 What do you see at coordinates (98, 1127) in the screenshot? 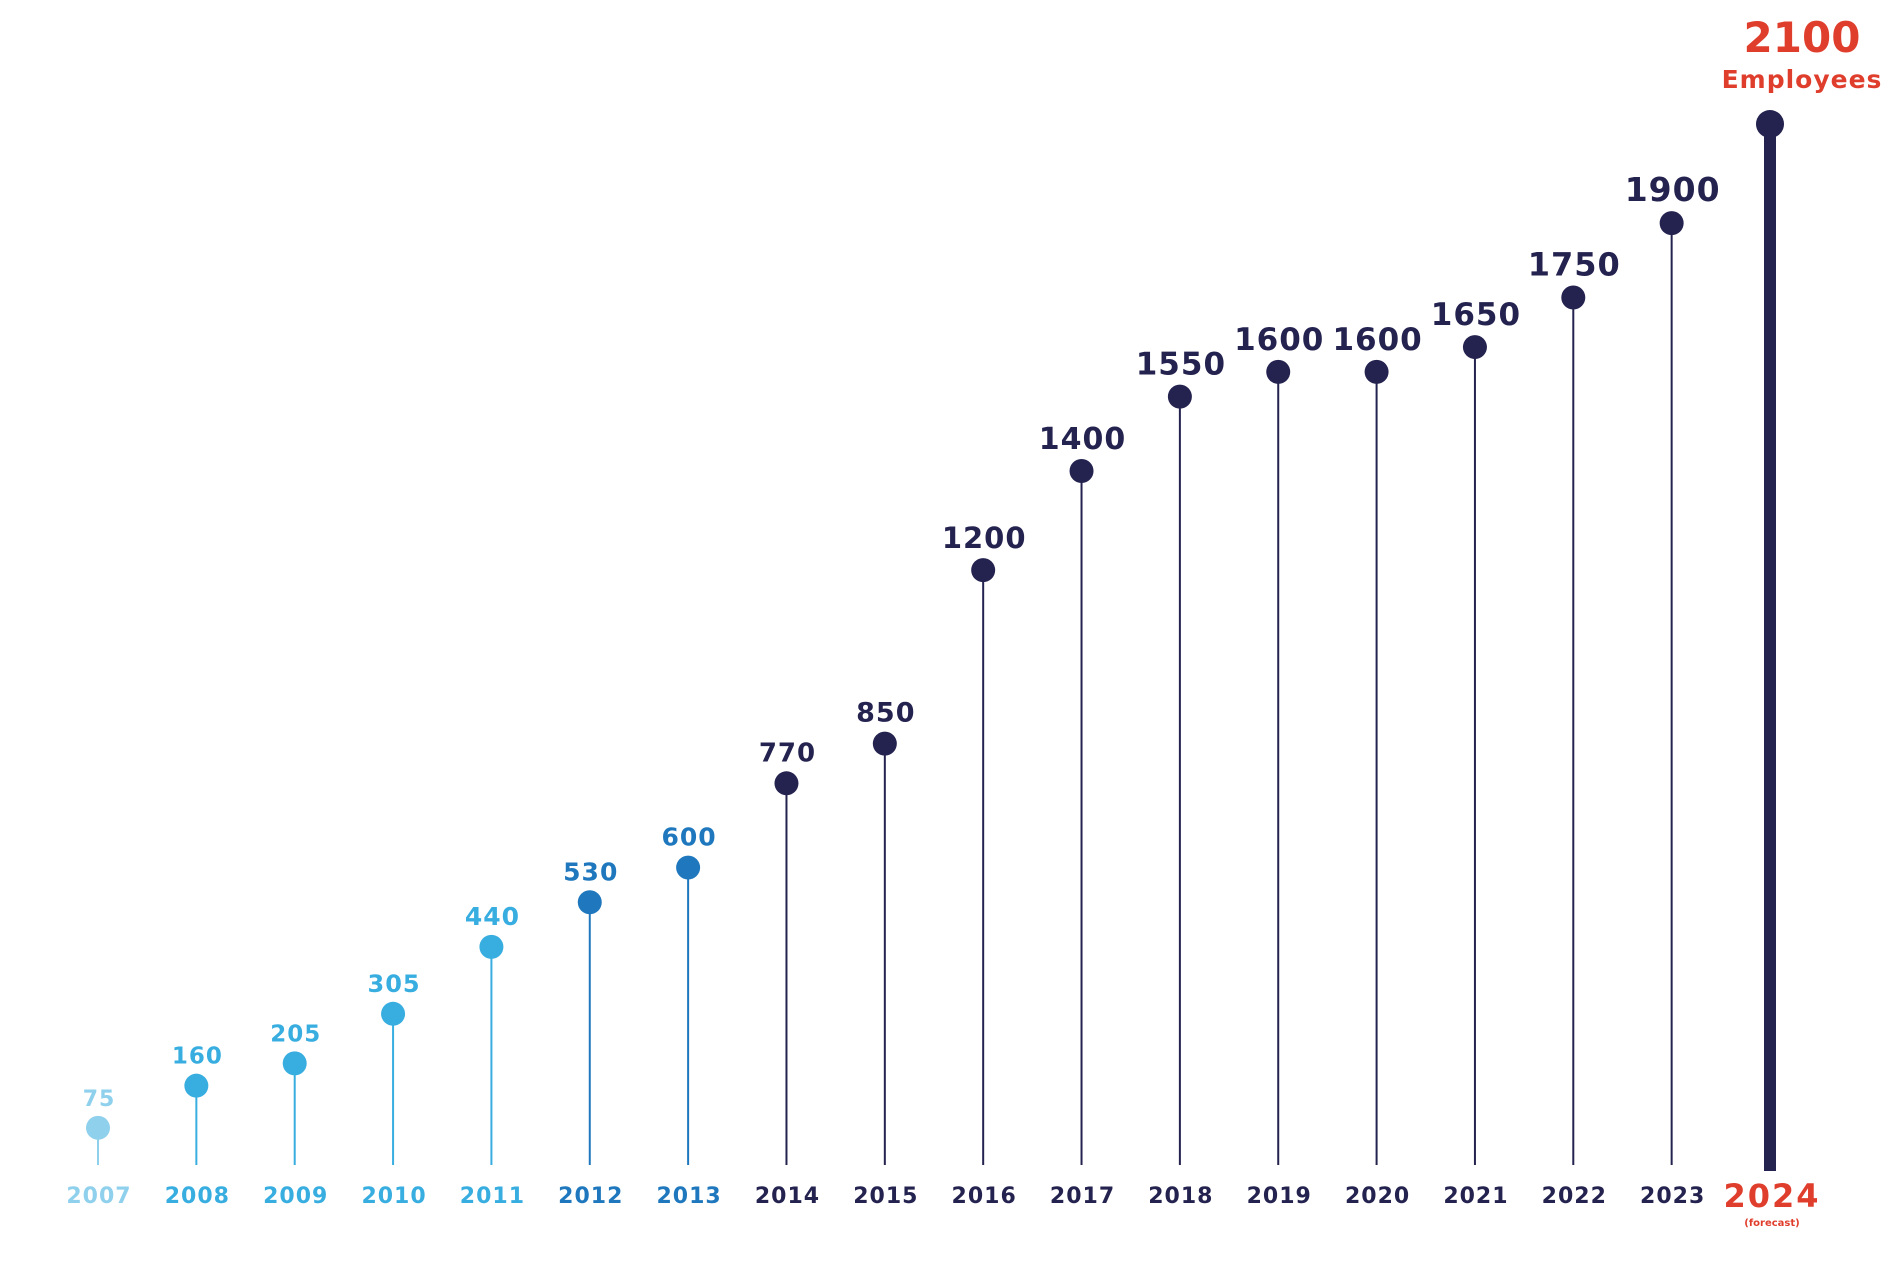
I see `dot-2007` at bounding box center [98, 1127].